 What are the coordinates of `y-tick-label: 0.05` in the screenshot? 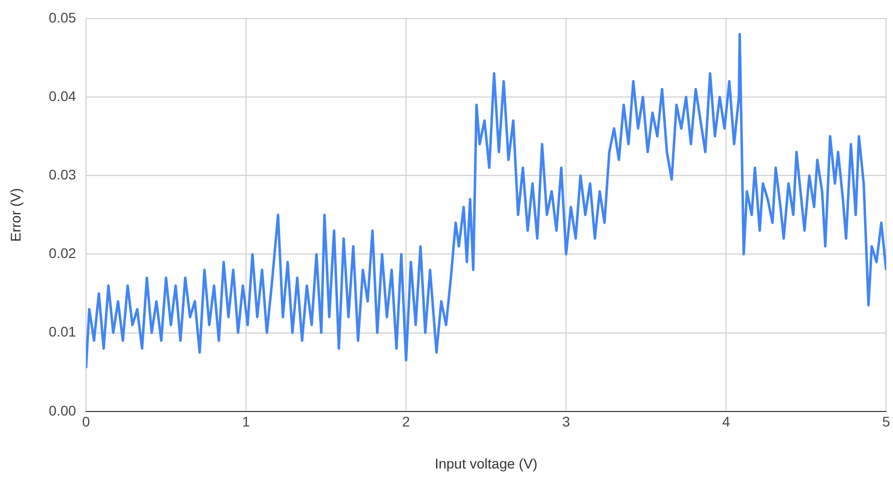 It's located at (62, 17).